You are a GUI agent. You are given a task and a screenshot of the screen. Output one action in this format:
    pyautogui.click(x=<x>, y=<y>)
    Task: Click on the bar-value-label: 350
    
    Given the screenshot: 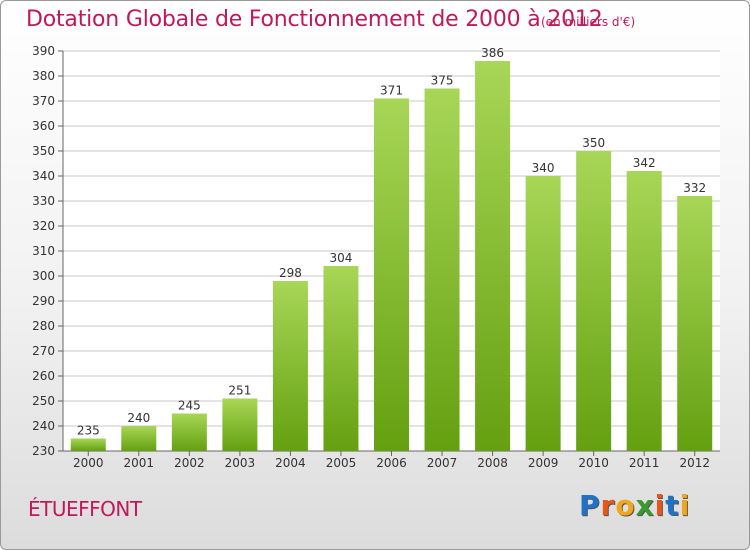 What is the action you would take?
    pyautogui.click(x=593, y=143)
    